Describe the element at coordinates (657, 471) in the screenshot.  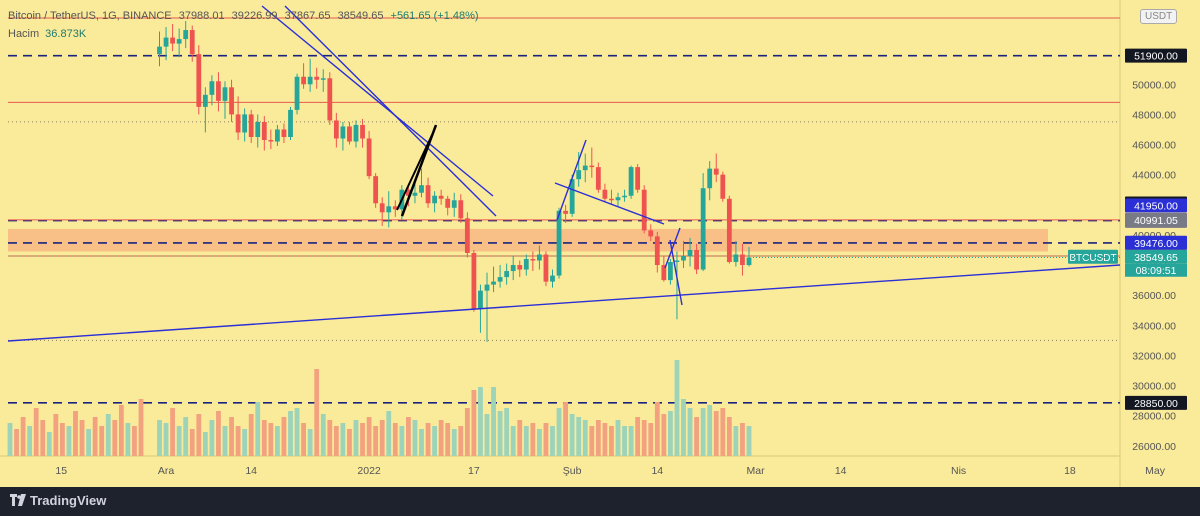
I see `x-tick-label-6: 14` at that location.